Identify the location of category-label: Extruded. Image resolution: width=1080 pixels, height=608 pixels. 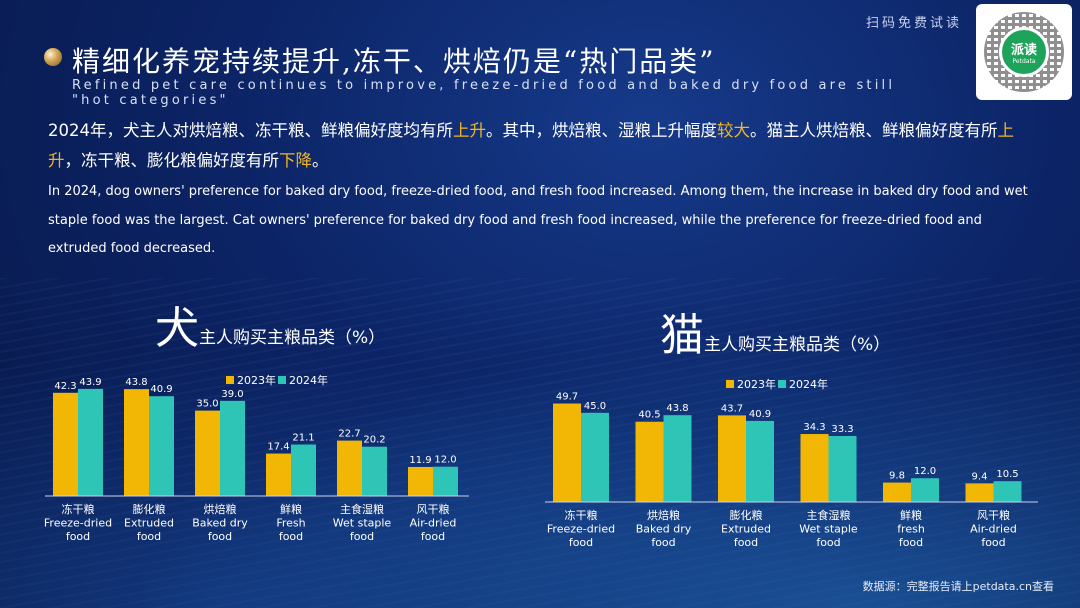
(149, 523).